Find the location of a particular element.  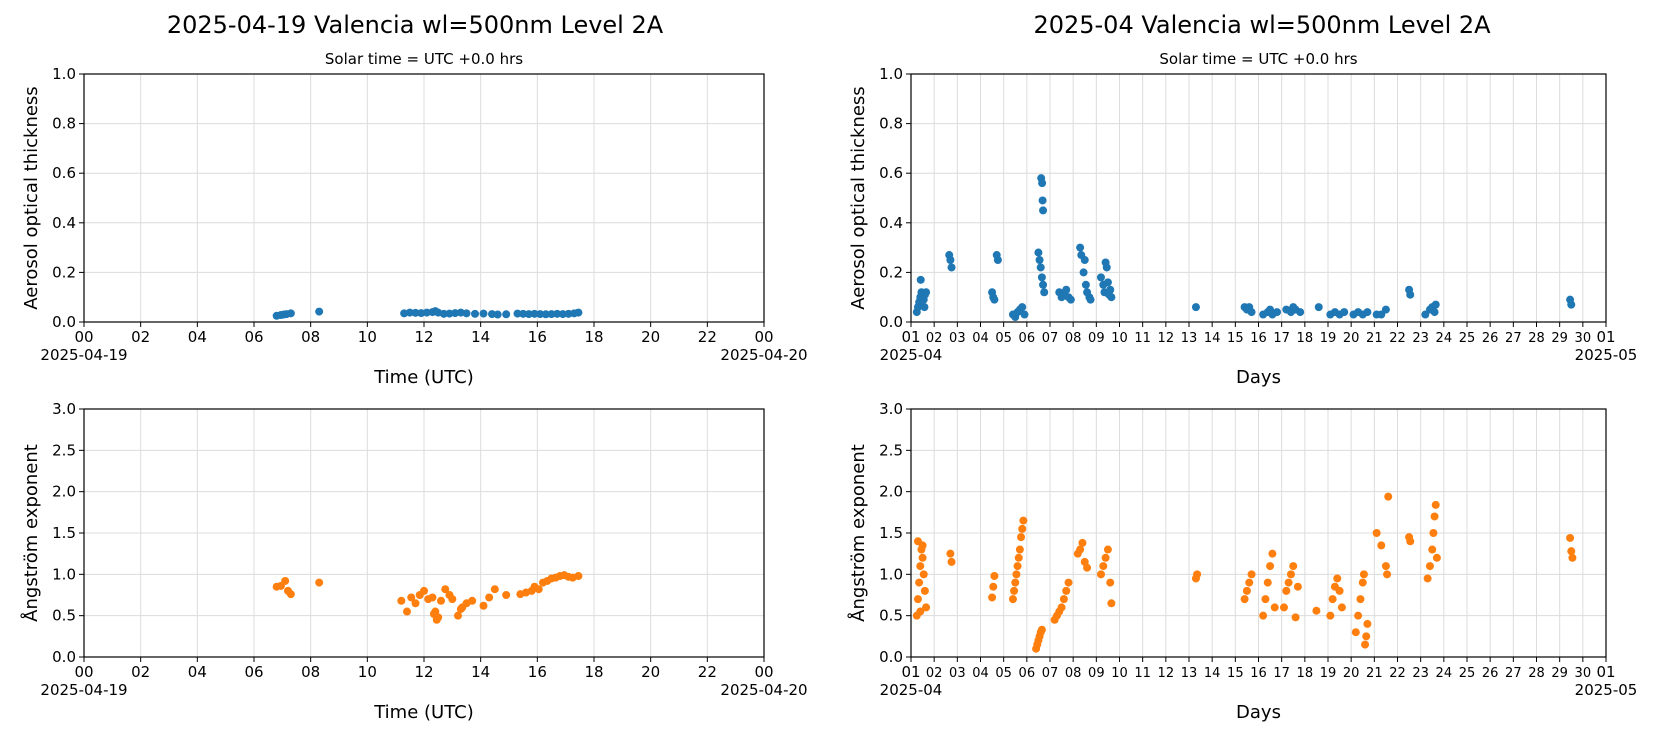

y-tick-label: 2.0 is located at coordinates (891, 492).